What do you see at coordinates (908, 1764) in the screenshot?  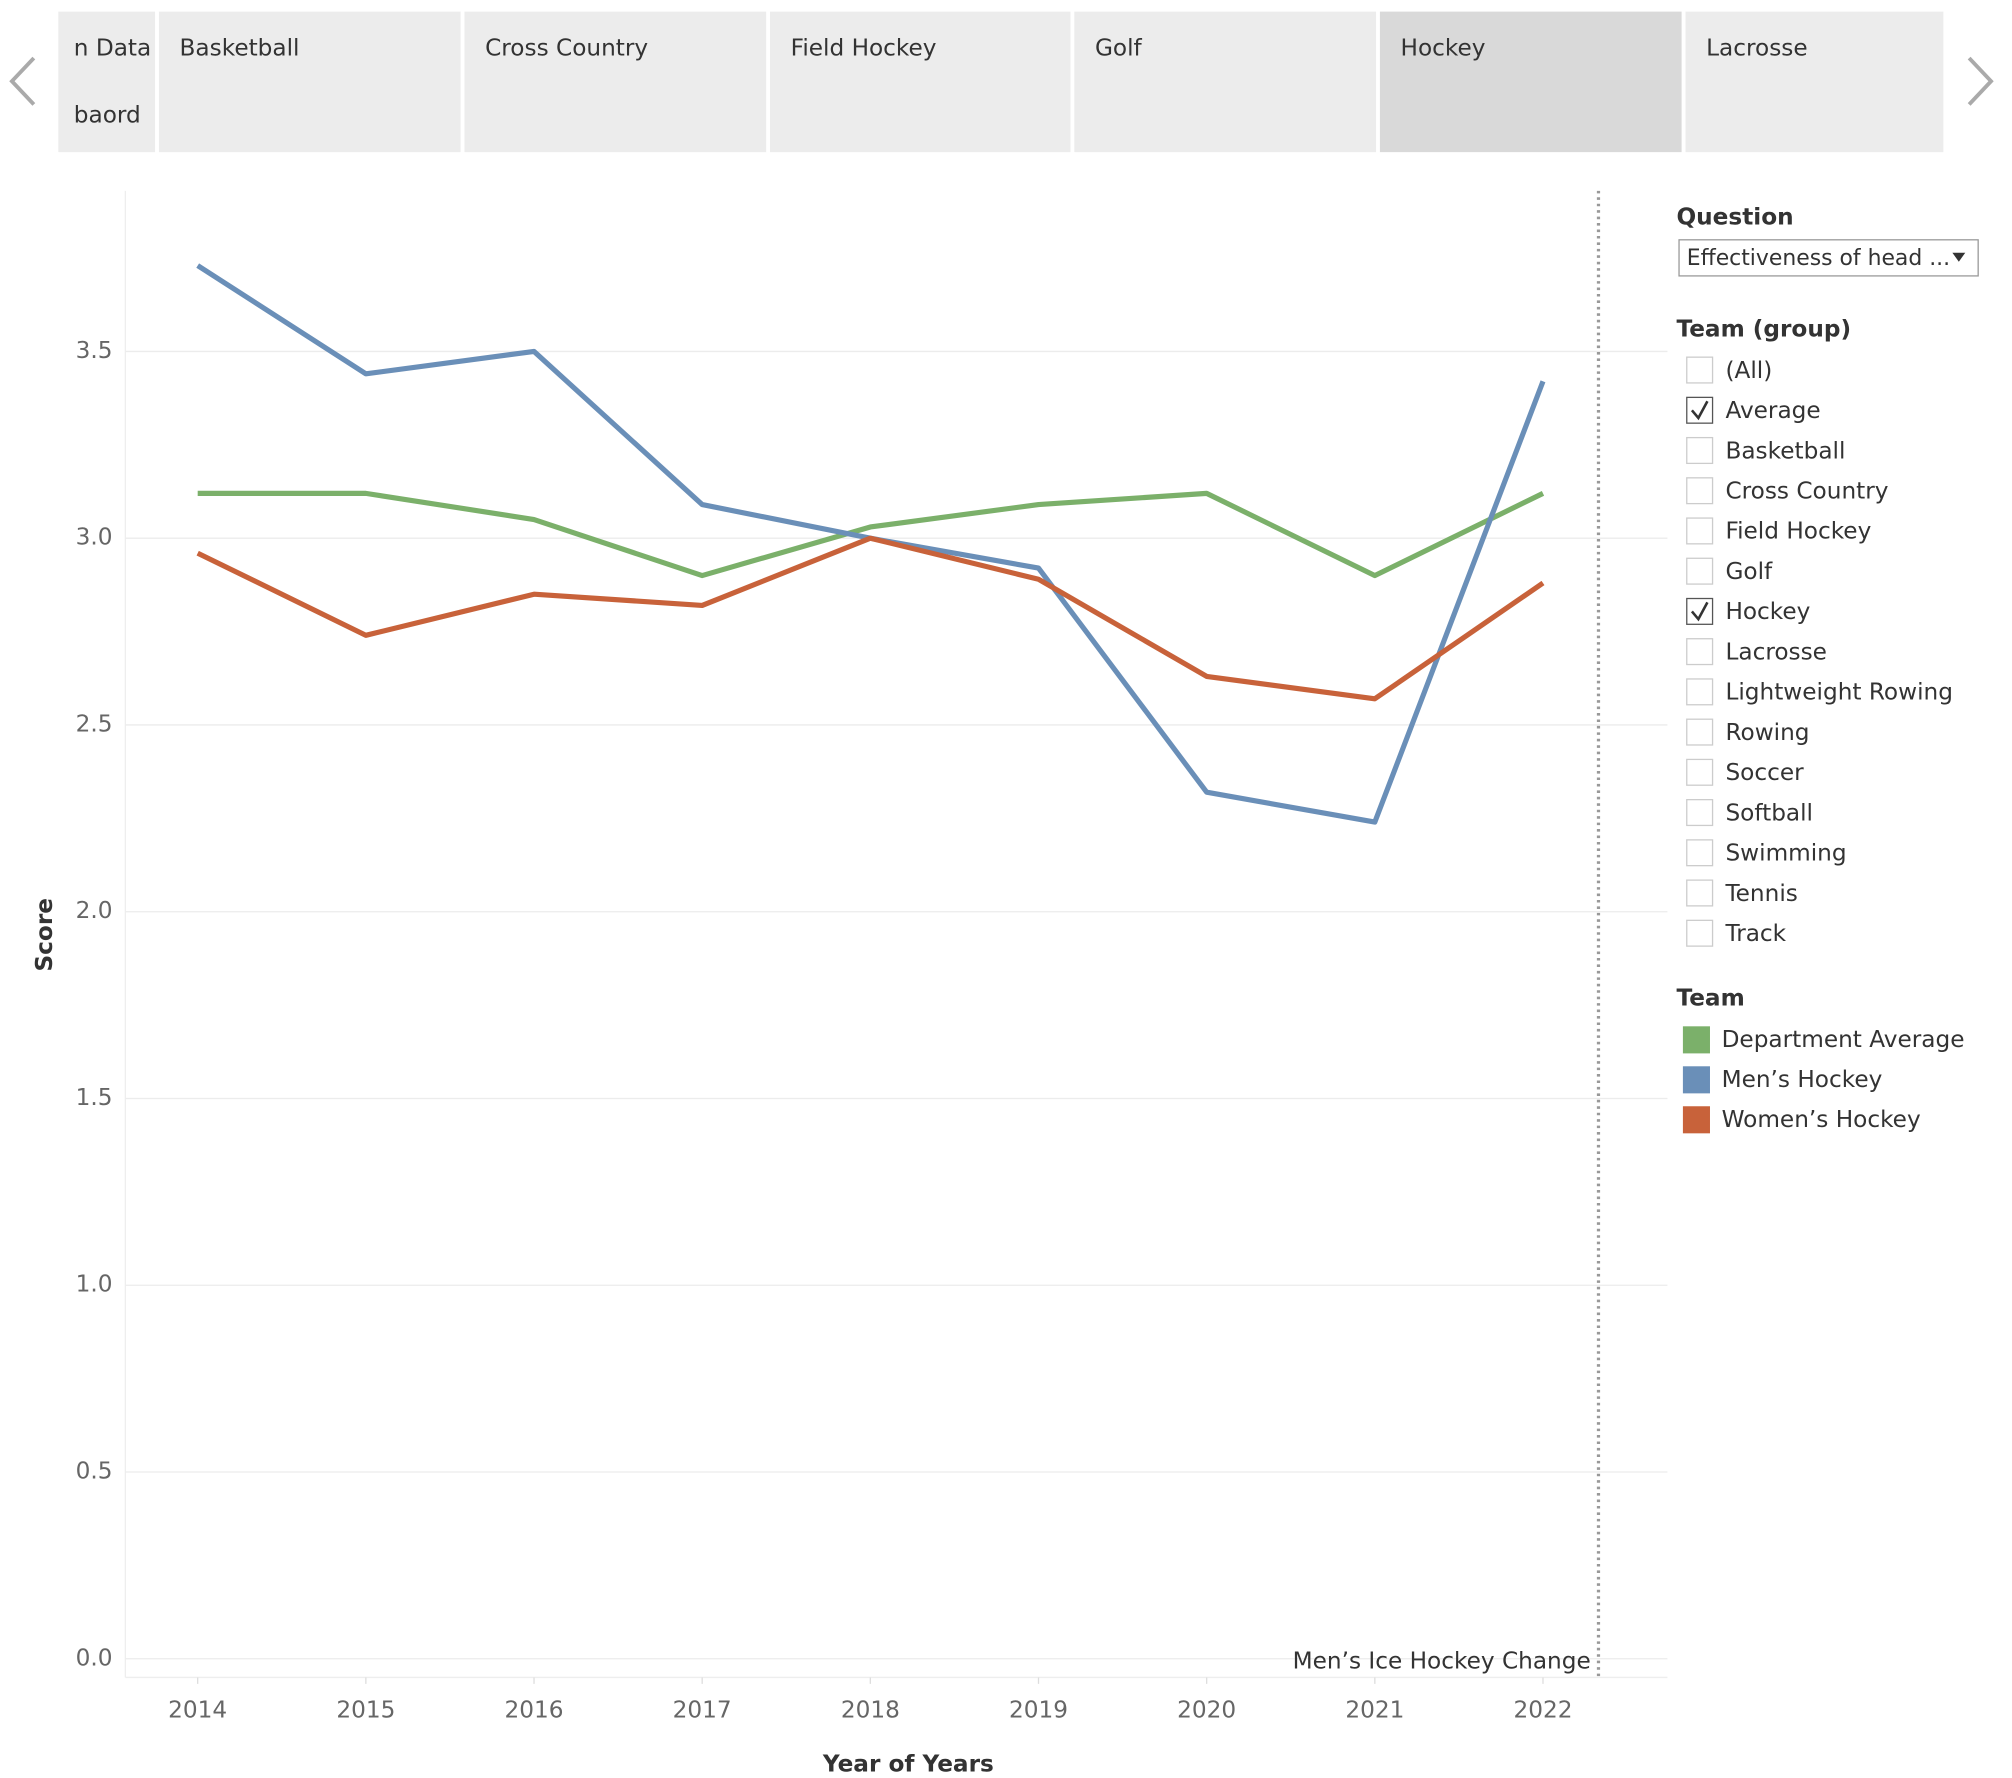 I see `x-axis-title: Year of Years` at bounding box center [908, 1764].